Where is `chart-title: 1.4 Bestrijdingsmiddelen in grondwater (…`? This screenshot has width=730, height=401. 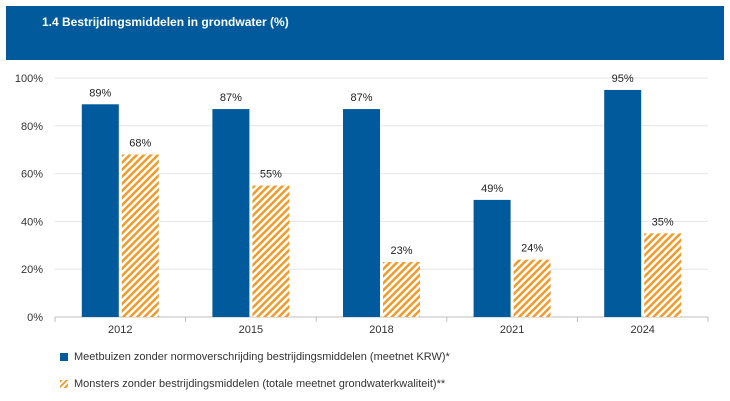
chart-title: 1.4 Bestrijdingsmiddelen in grondwater (… is located at coordinates (165, 22).